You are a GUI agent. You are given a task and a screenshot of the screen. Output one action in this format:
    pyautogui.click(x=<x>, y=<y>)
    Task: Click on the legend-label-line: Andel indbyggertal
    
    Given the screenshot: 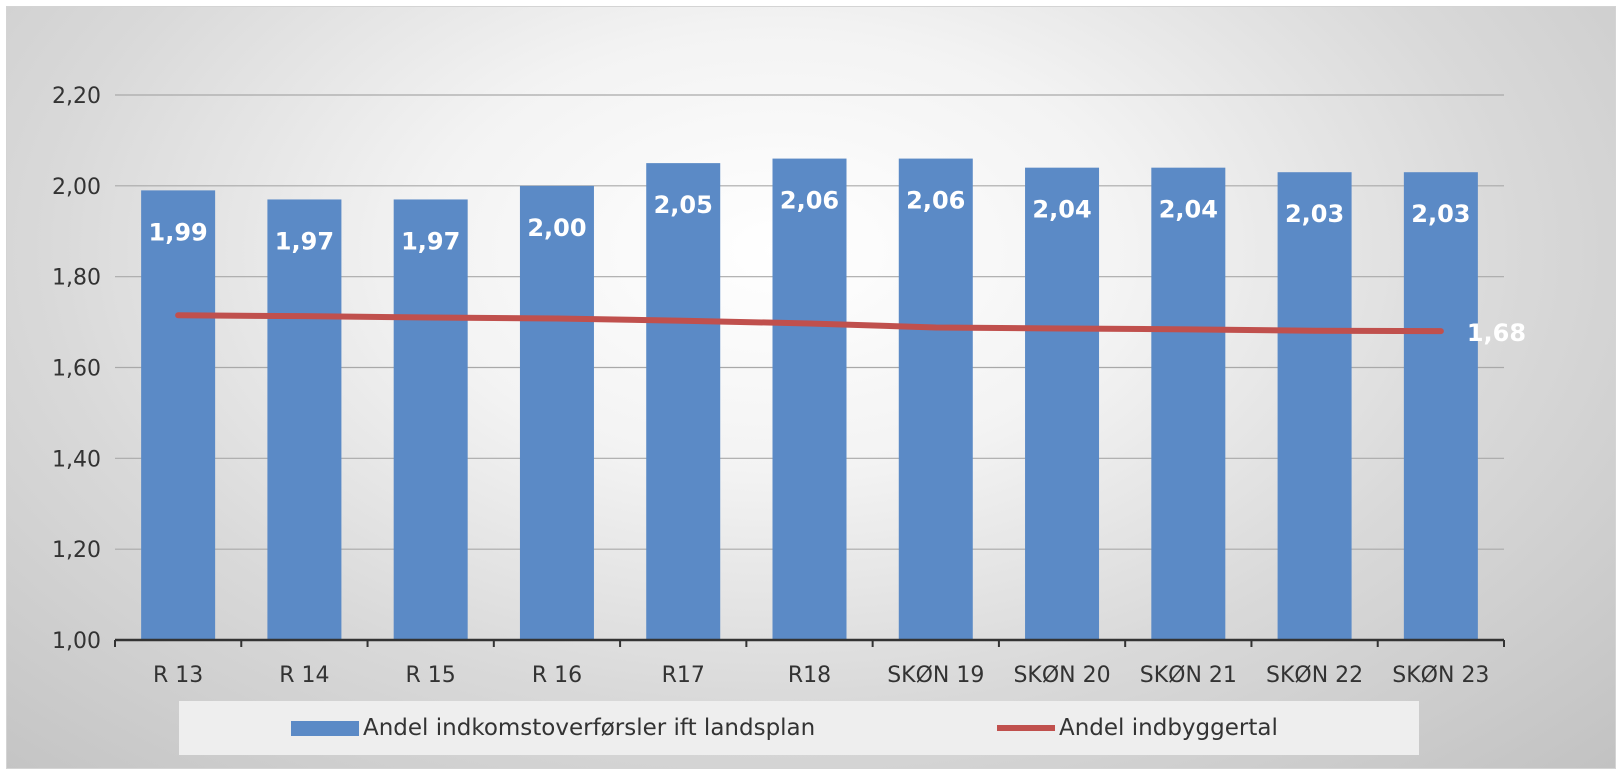 What is the action you would take?
    pyautogui.click(x=1168, y=728)
    